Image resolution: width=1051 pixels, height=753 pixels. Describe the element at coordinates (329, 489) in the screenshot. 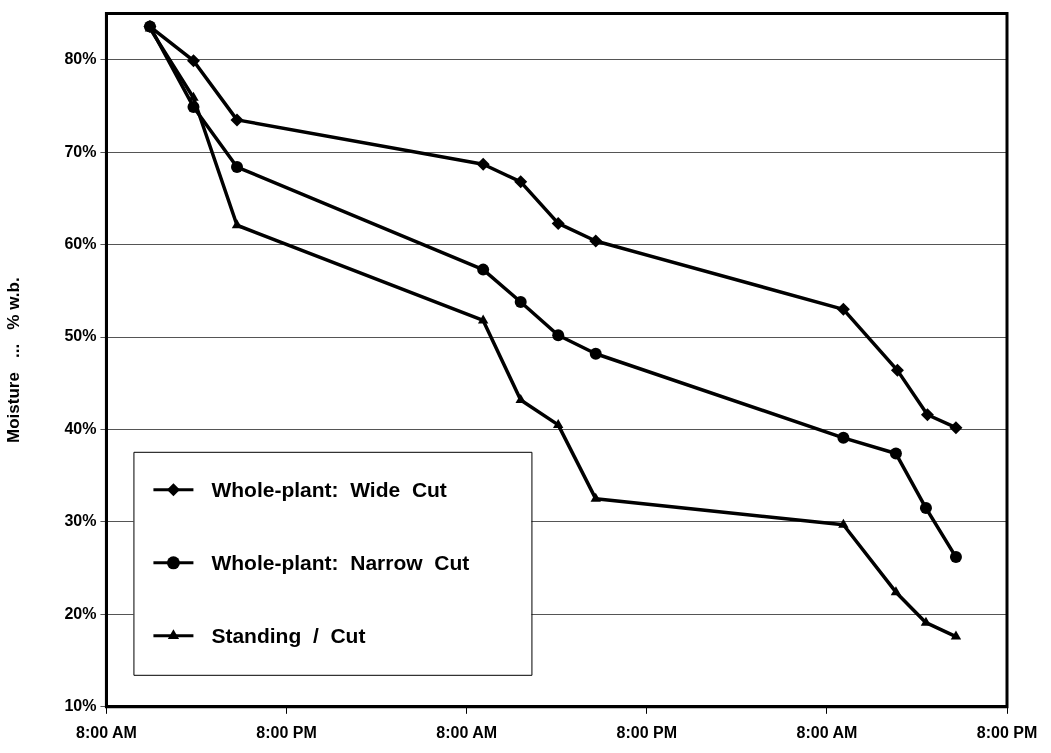

I see `legend-label: Whole-plant: Wide Cut` at that location.